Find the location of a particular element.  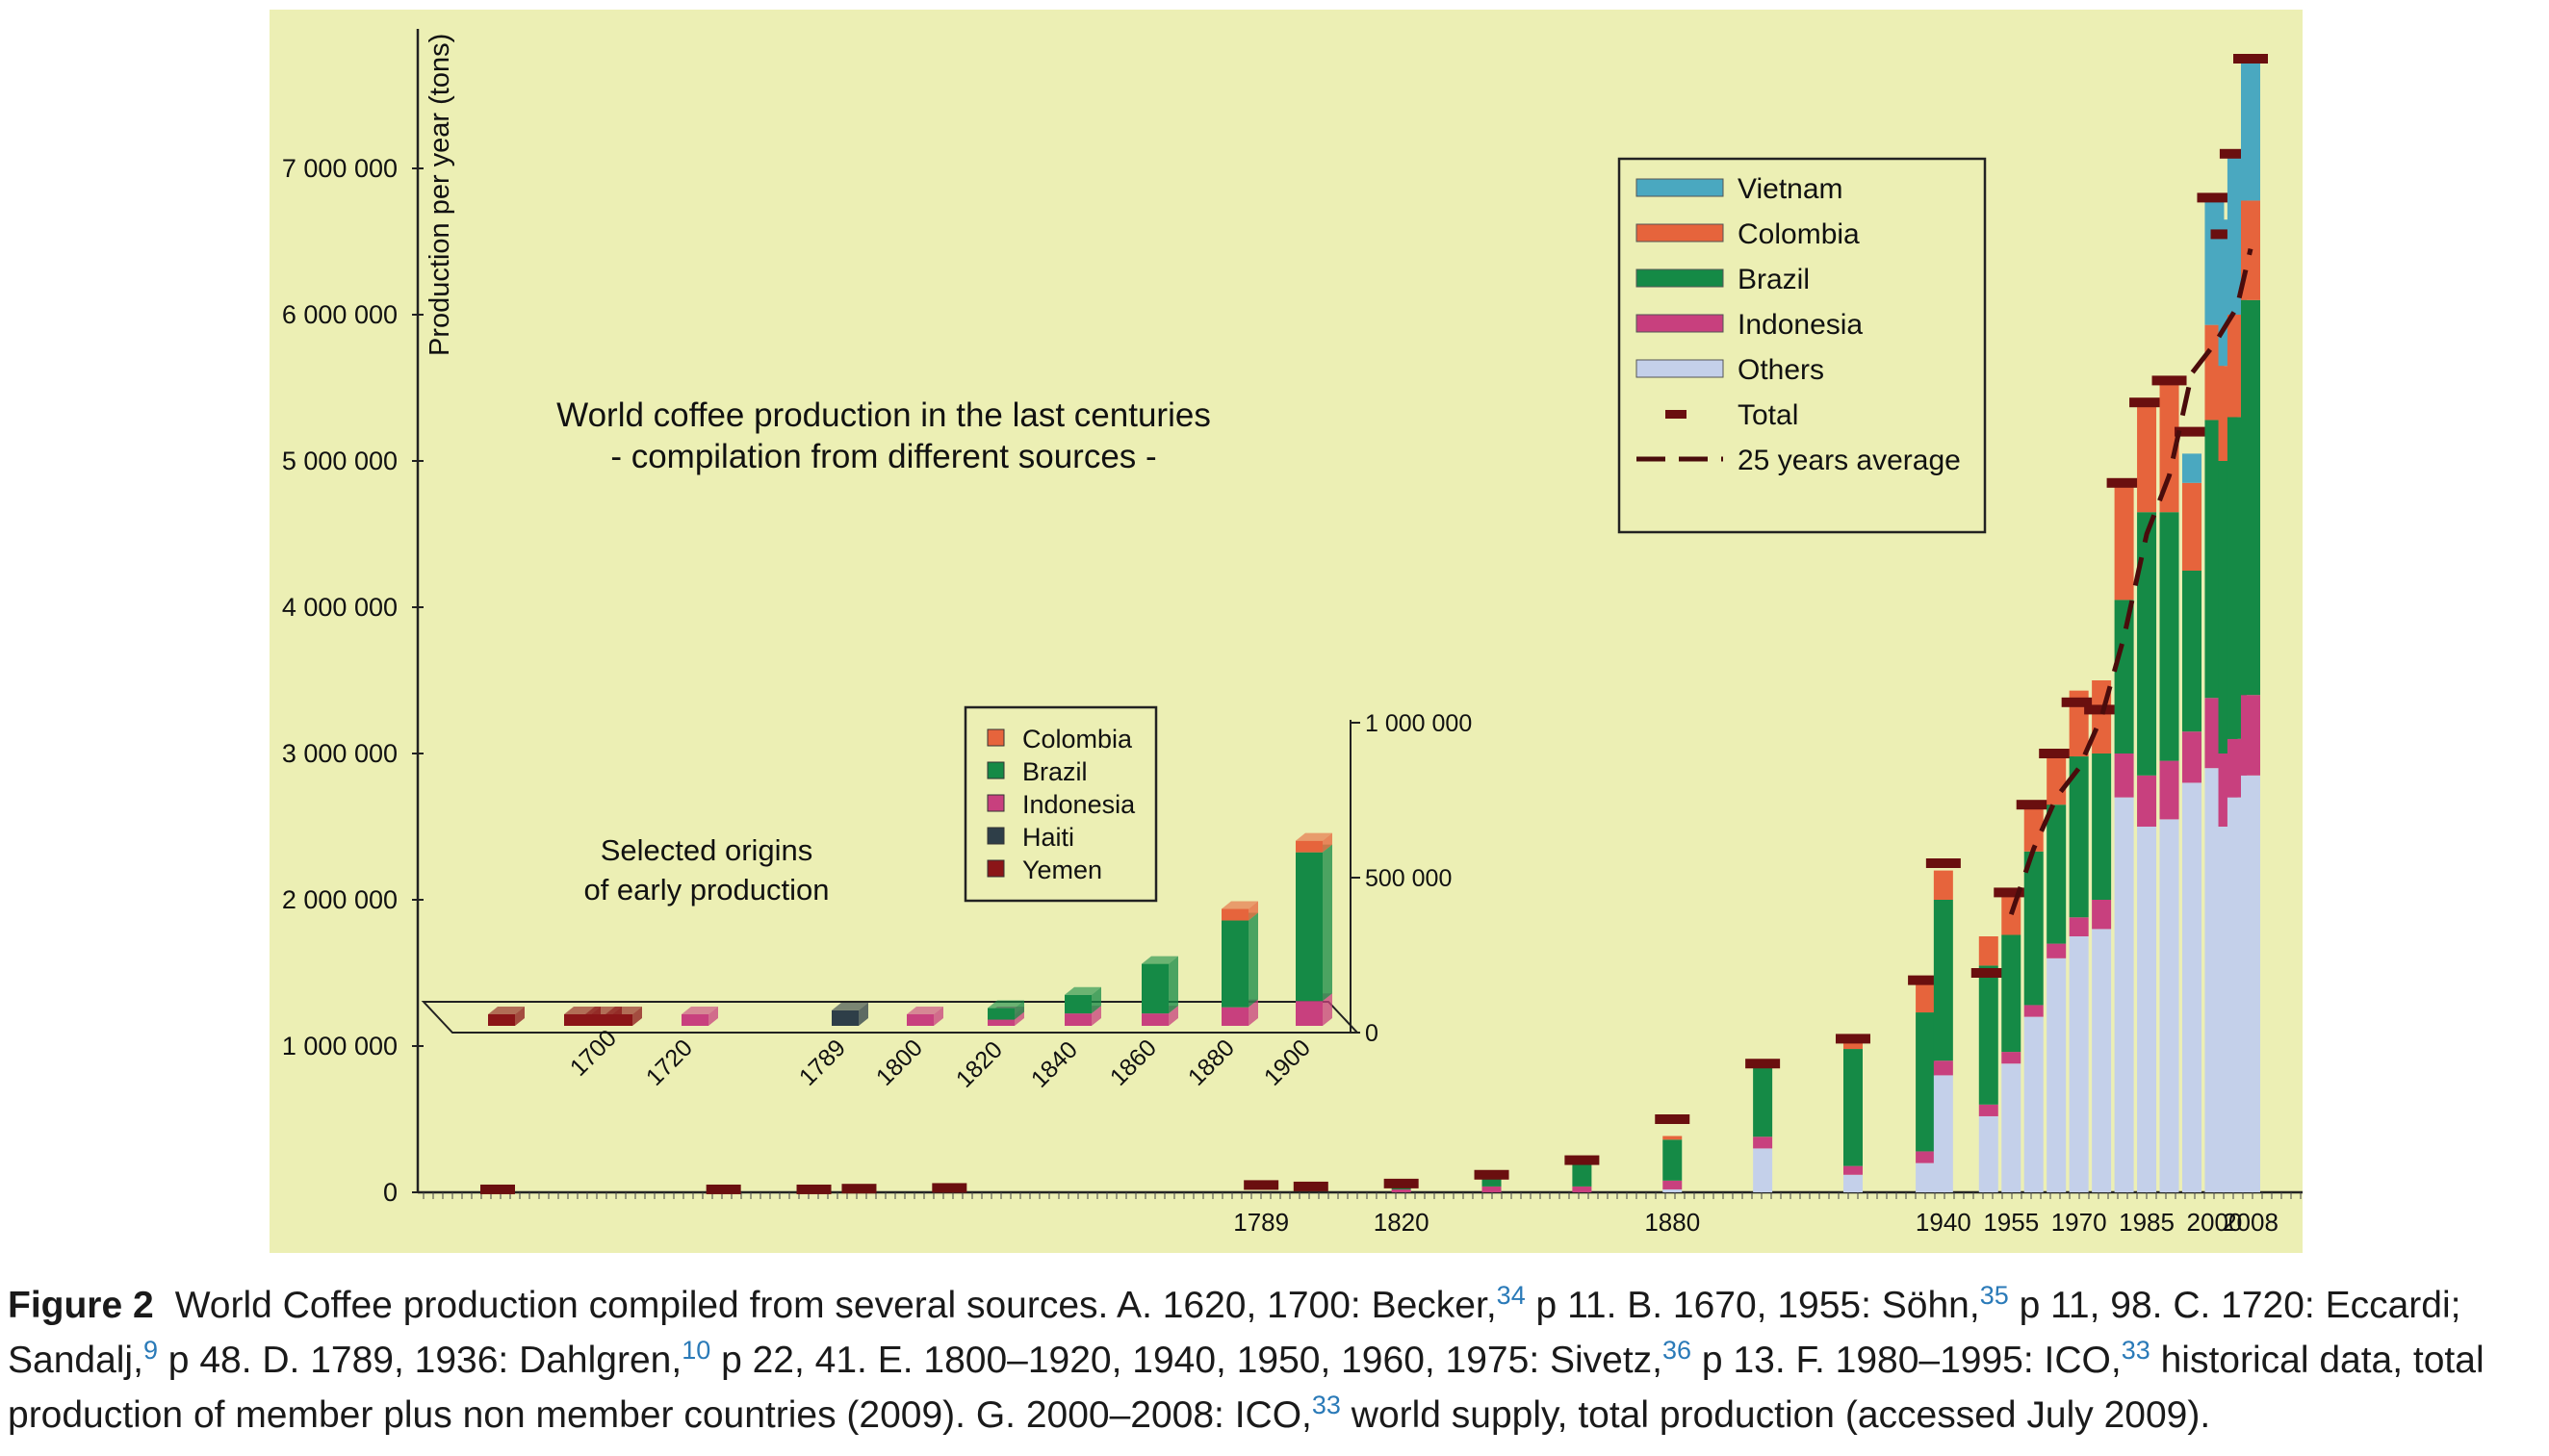

segment-brazil-1940 is located at coordinates (1943, 981).